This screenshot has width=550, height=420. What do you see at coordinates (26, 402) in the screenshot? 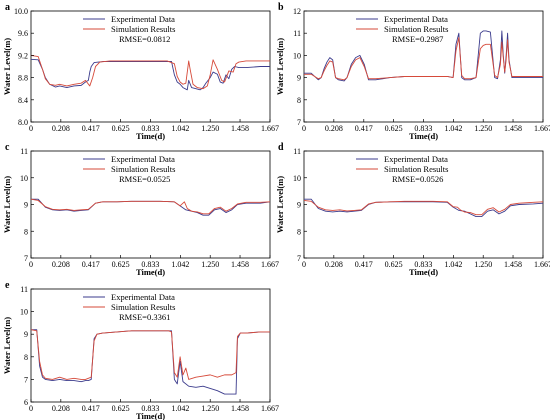
I see `y-tick-label: 6` at bounding box center [26, 402].